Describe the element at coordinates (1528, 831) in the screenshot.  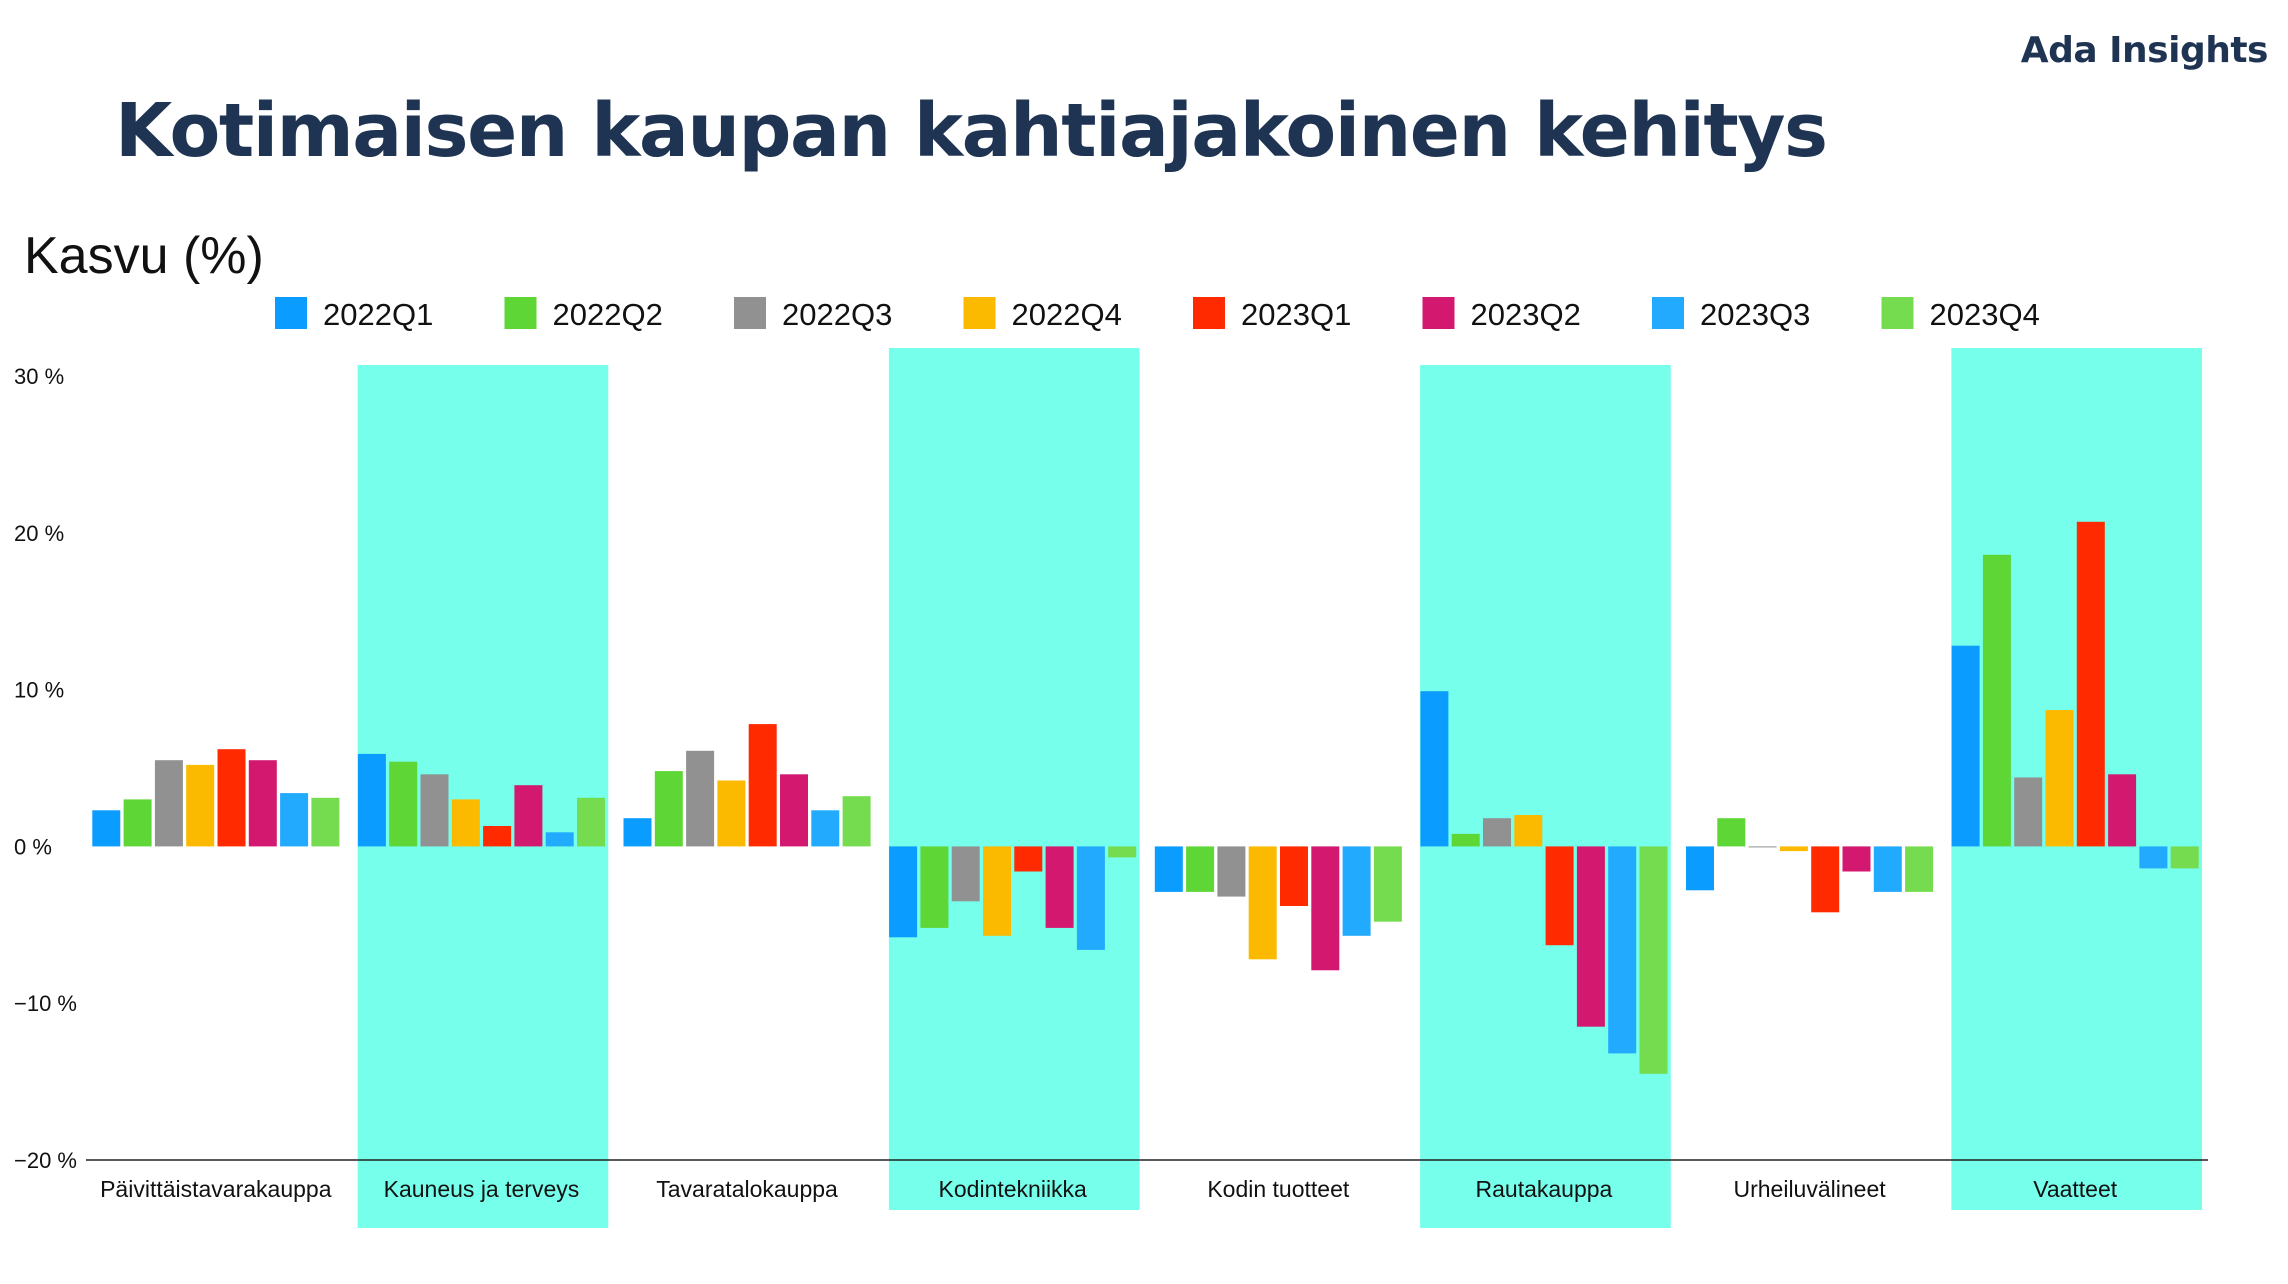
I see `bar-2022q4-rautakauppa` at that location.